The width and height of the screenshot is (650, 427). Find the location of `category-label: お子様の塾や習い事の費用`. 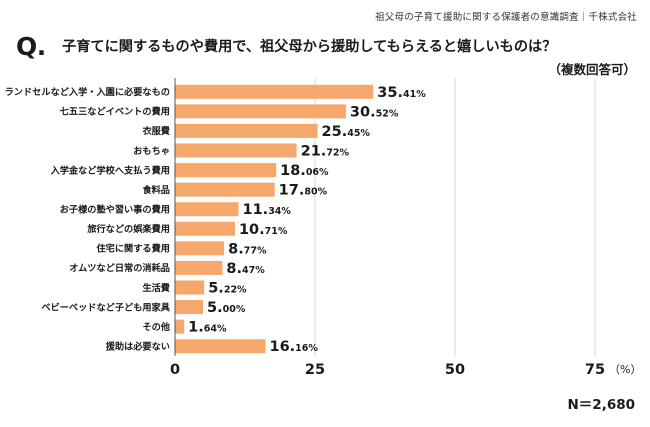

category-label: お子様の塾や習い事の費用 is located at coordinates (115, 210).